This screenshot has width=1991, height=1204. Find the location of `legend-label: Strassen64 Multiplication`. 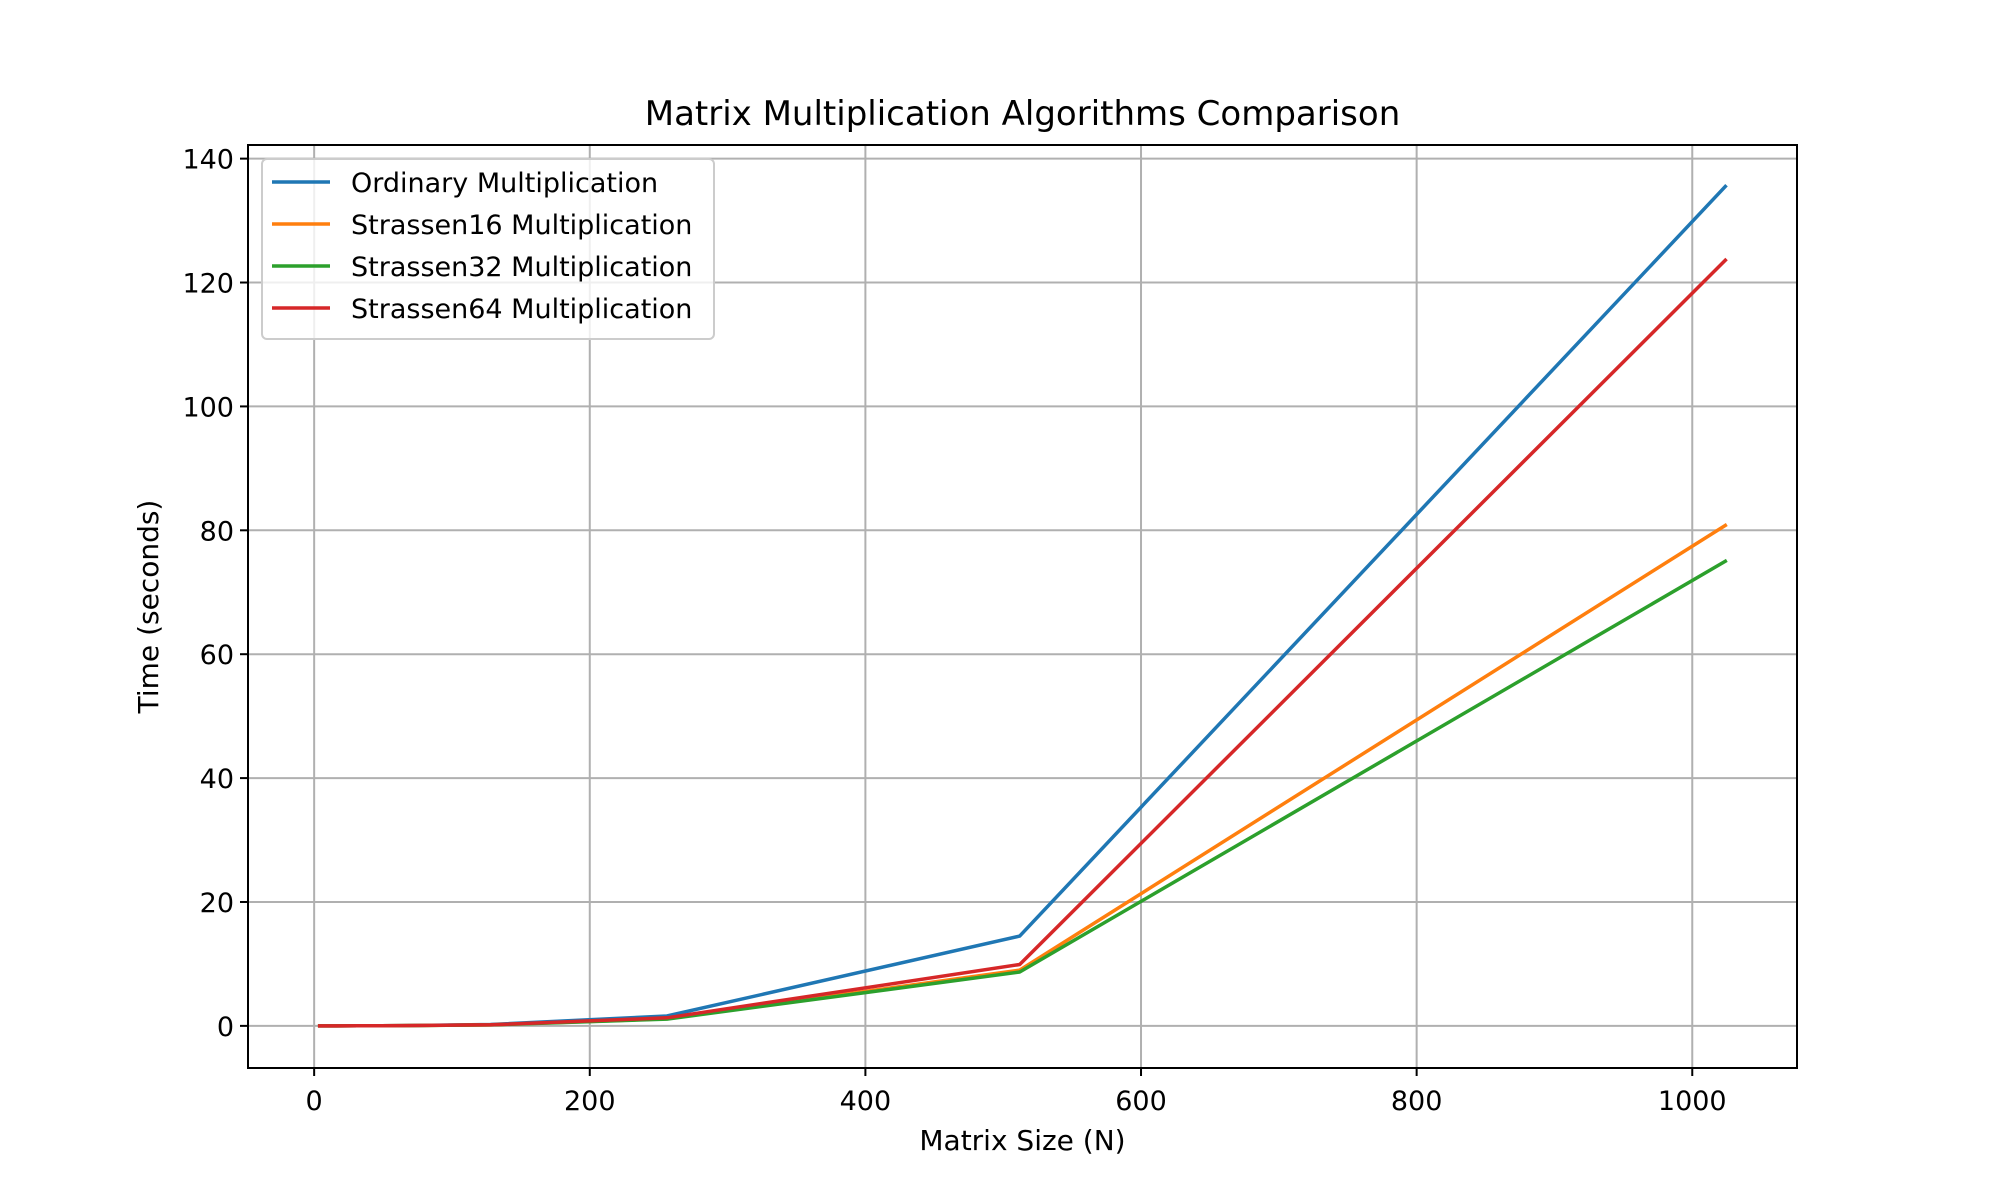

legend-label: Strassen64 Multiplication is located at coordinates (521, 309).